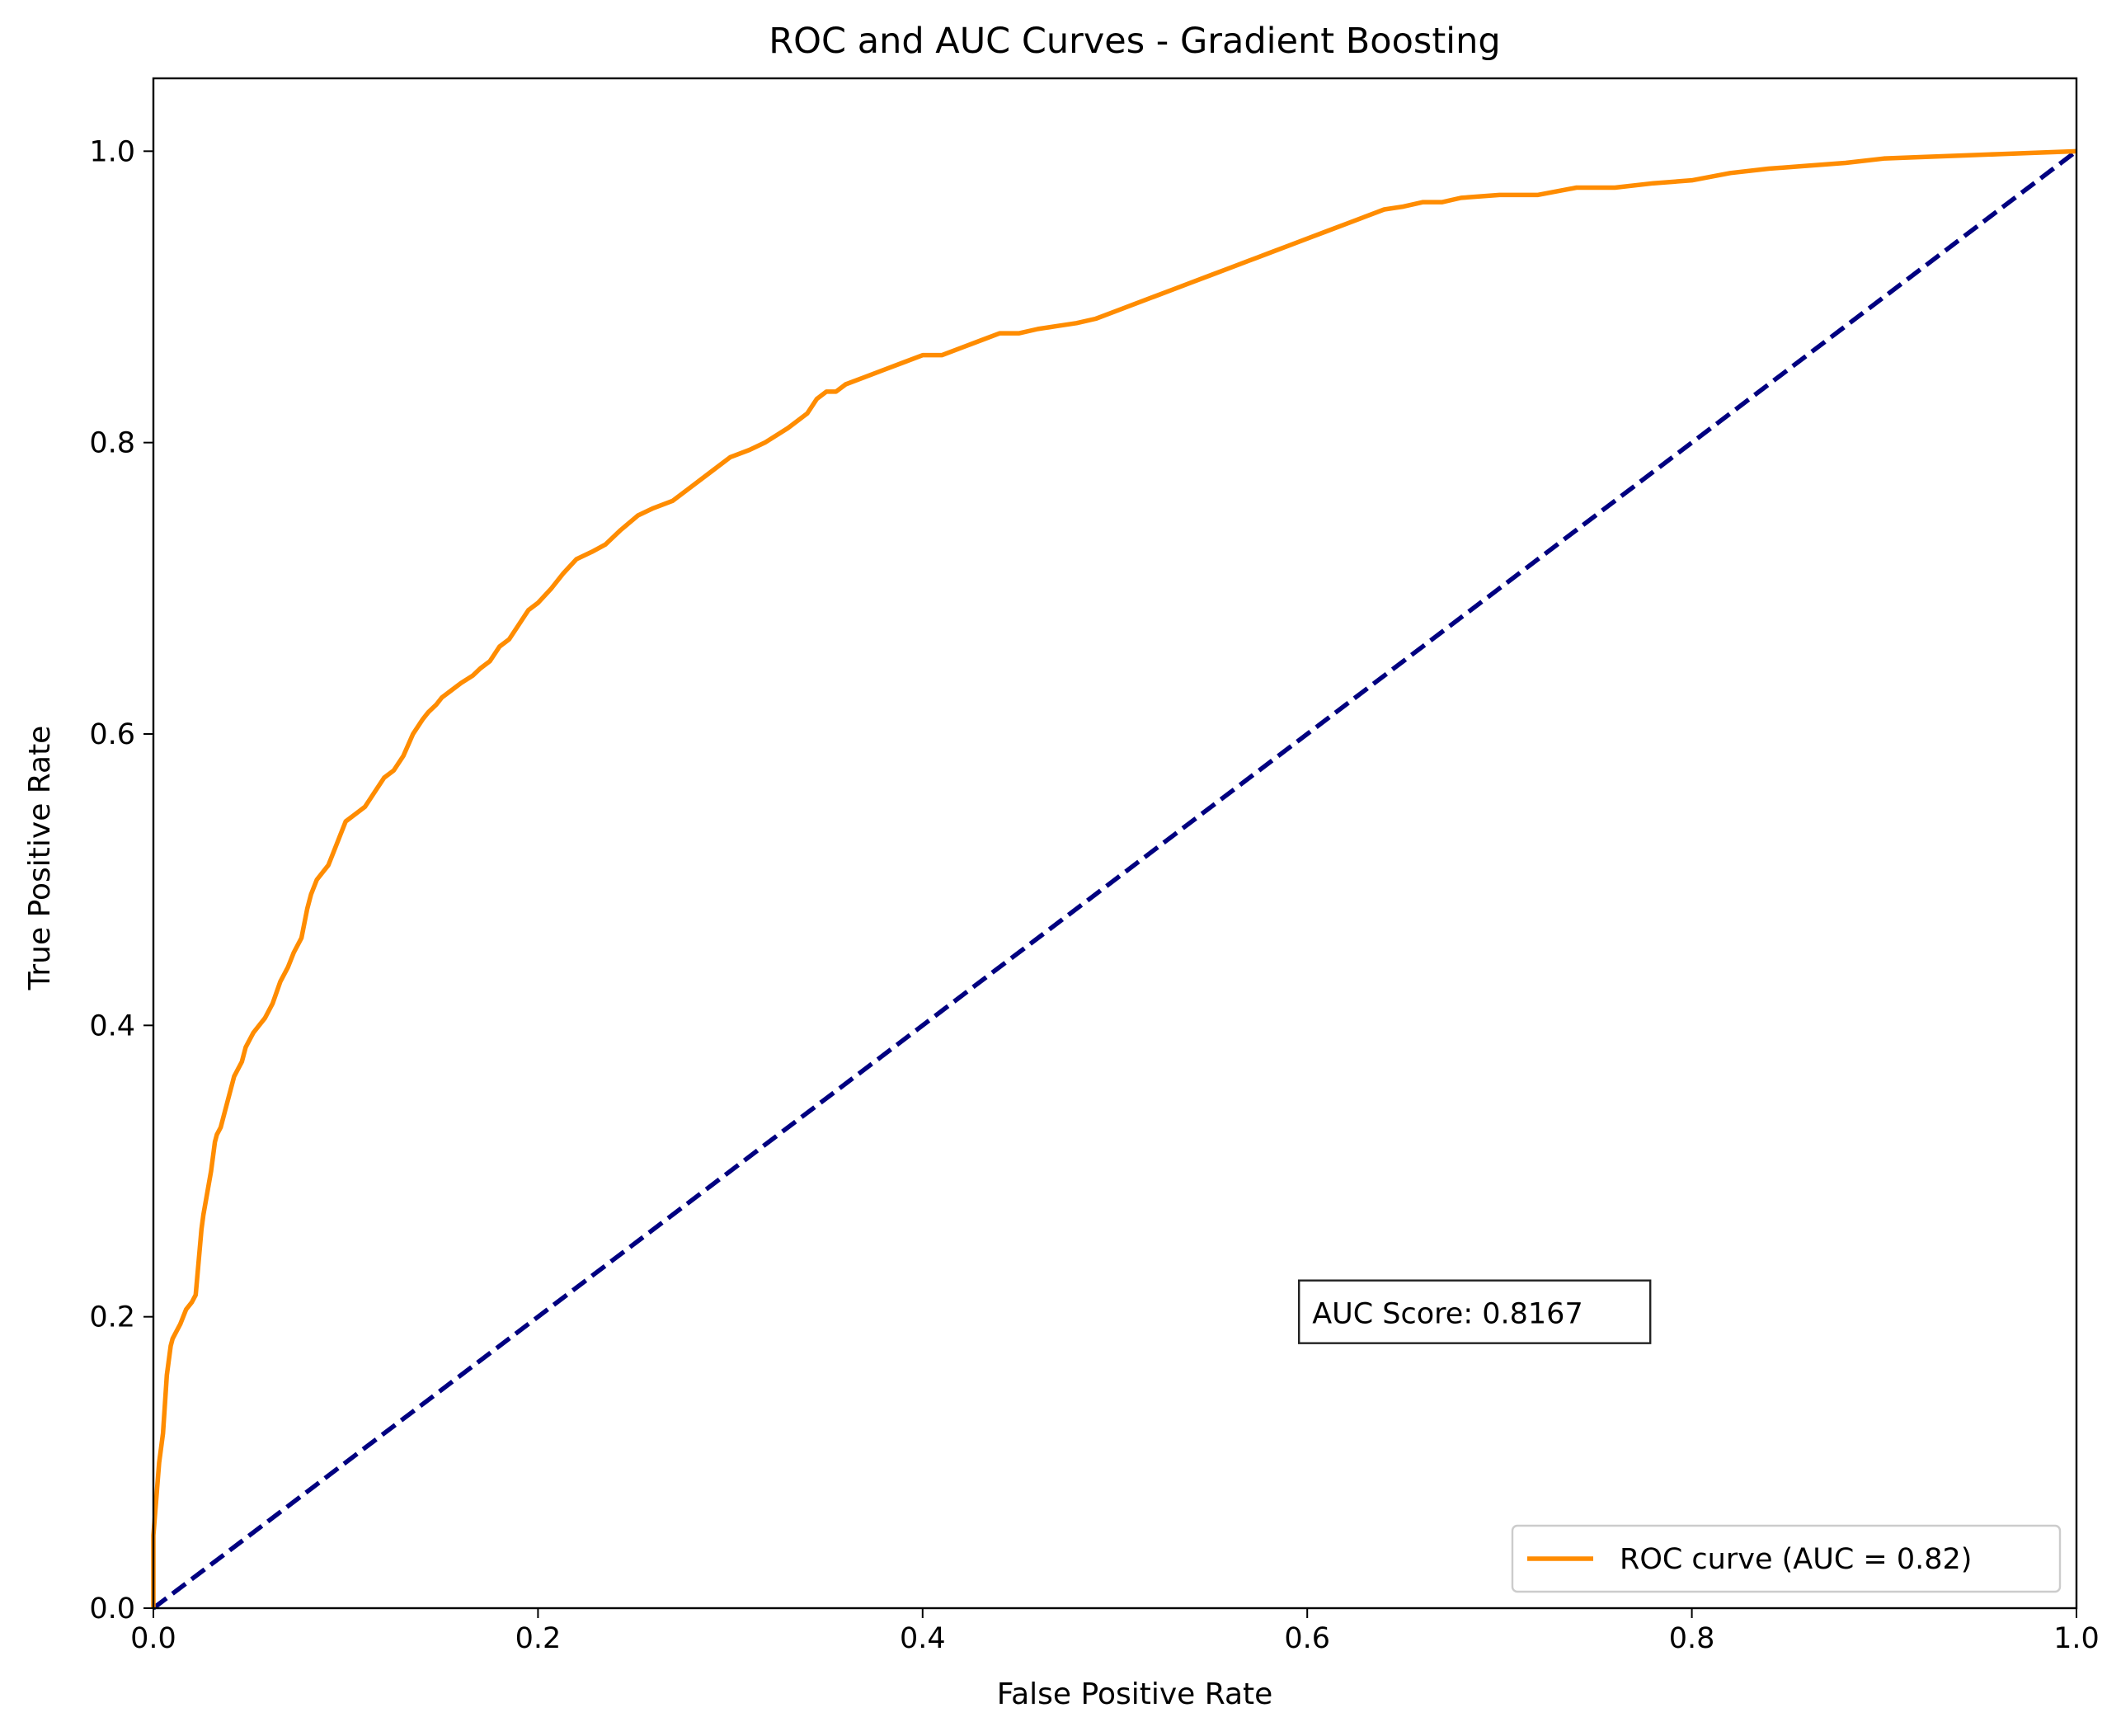 This screenshot has height=1736, width=2121. I want to click on y-tick-label: 0.8, so click(112, 443).